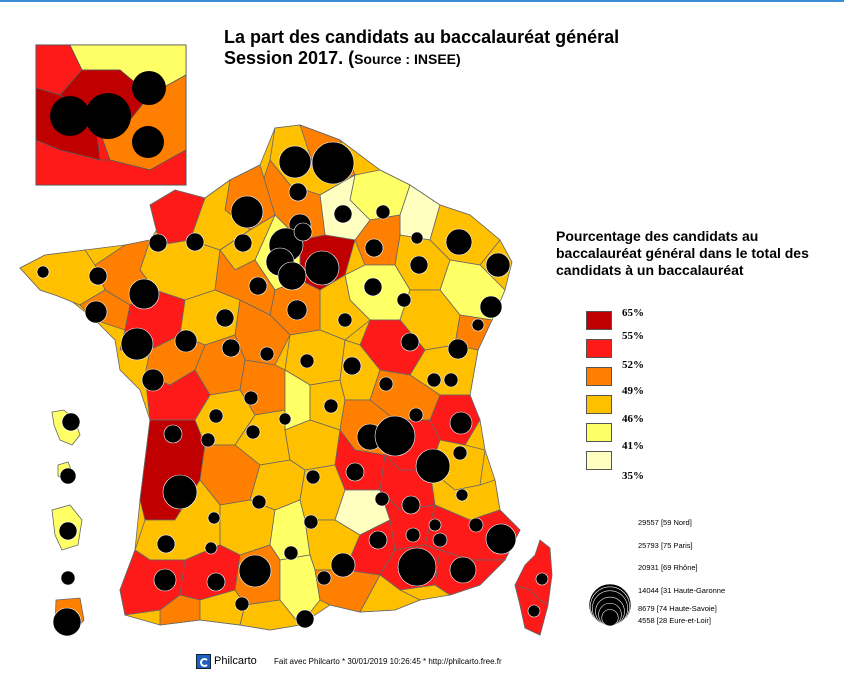 The image size is (844, 690). Describe the element at coordinates (203, 661) in the screenshot. I see `philcarto-logo-icon` at that location.